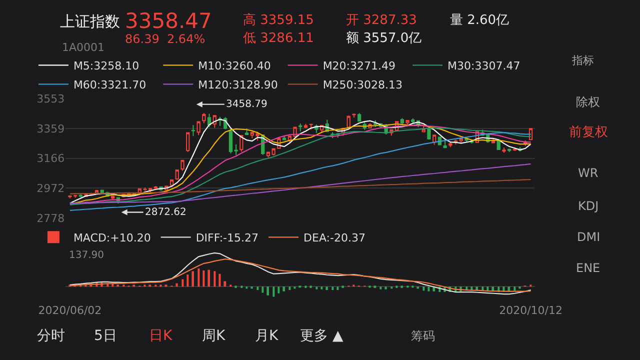 The image size is (640, 360). I want to click on text: 开 3287.33, so click(381, 20).